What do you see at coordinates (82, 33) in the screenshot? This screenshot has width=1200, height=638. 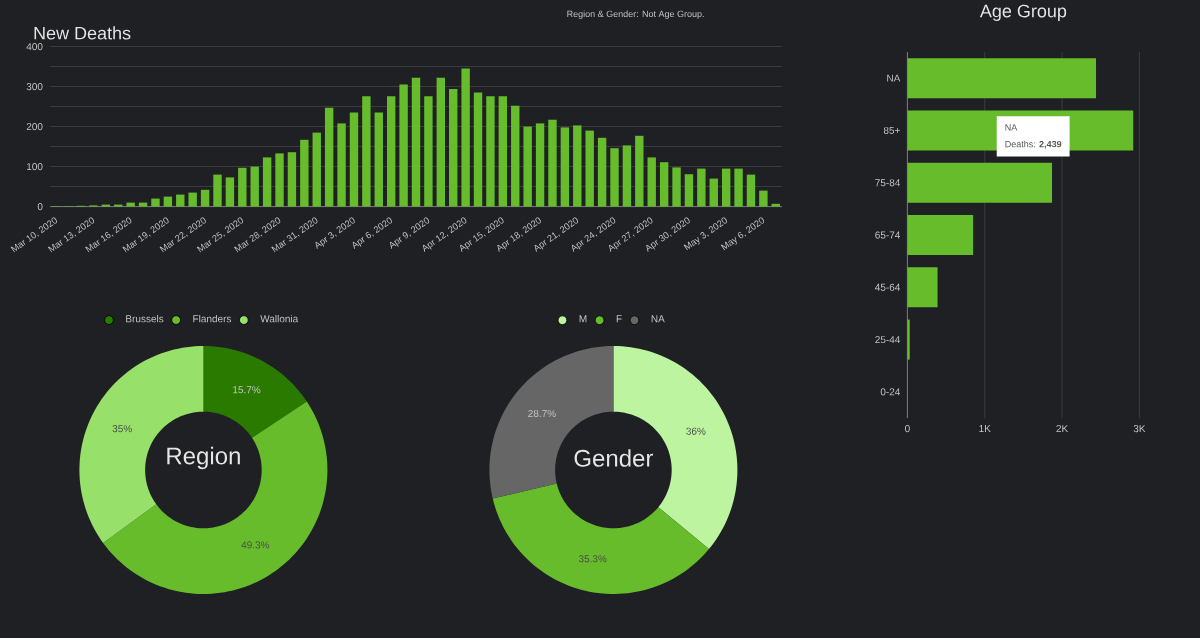 I see `chart-title: New Deaths` at bounding box center [82, 33].